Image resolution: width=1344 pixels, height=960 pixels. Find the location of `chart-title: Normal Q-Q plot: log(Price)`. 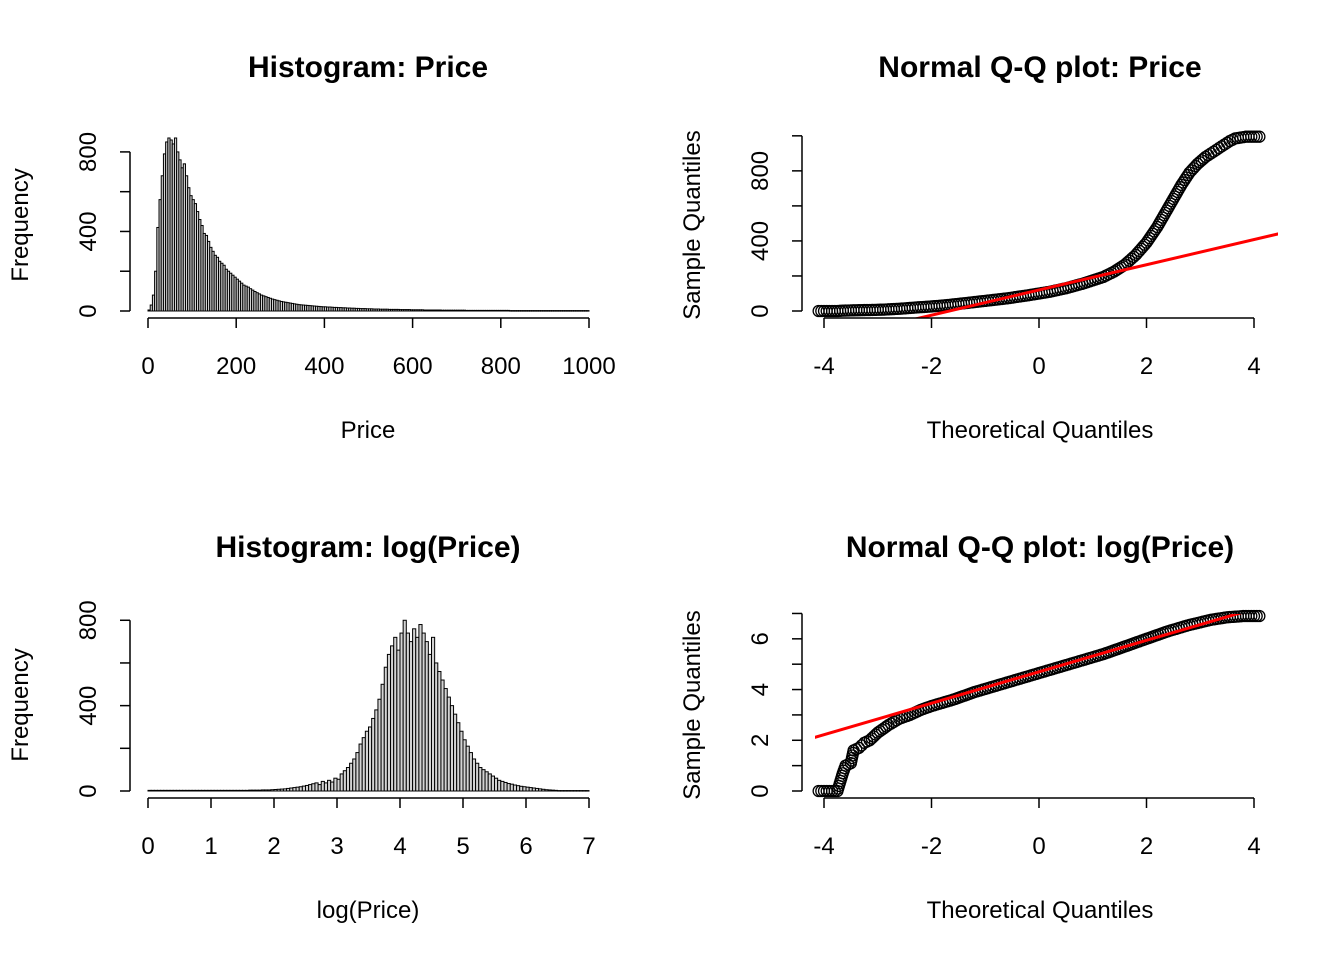

chart-title: Normal Q-Q plot: log(Price) is located at coordinates (1040, 547).